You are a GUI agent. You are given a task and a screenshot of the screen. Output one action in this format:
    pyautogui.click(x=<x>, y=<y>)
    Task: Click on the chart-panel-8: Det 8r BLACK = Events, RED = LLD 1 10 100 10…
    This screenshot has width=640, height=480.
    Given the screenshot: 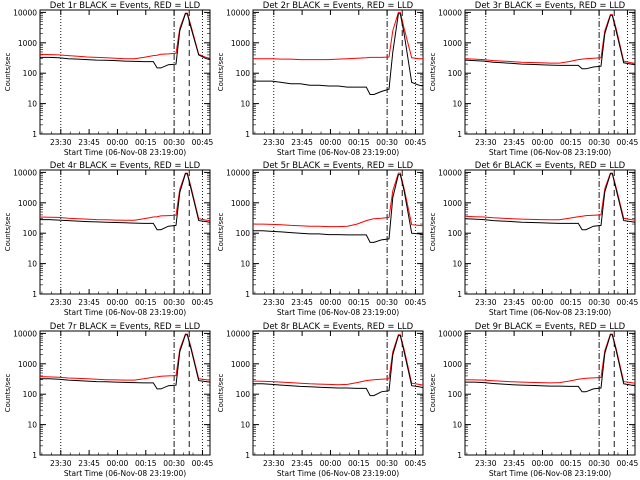 What is the action you would take?
    pyautogui.click(x=321, y=400)
    